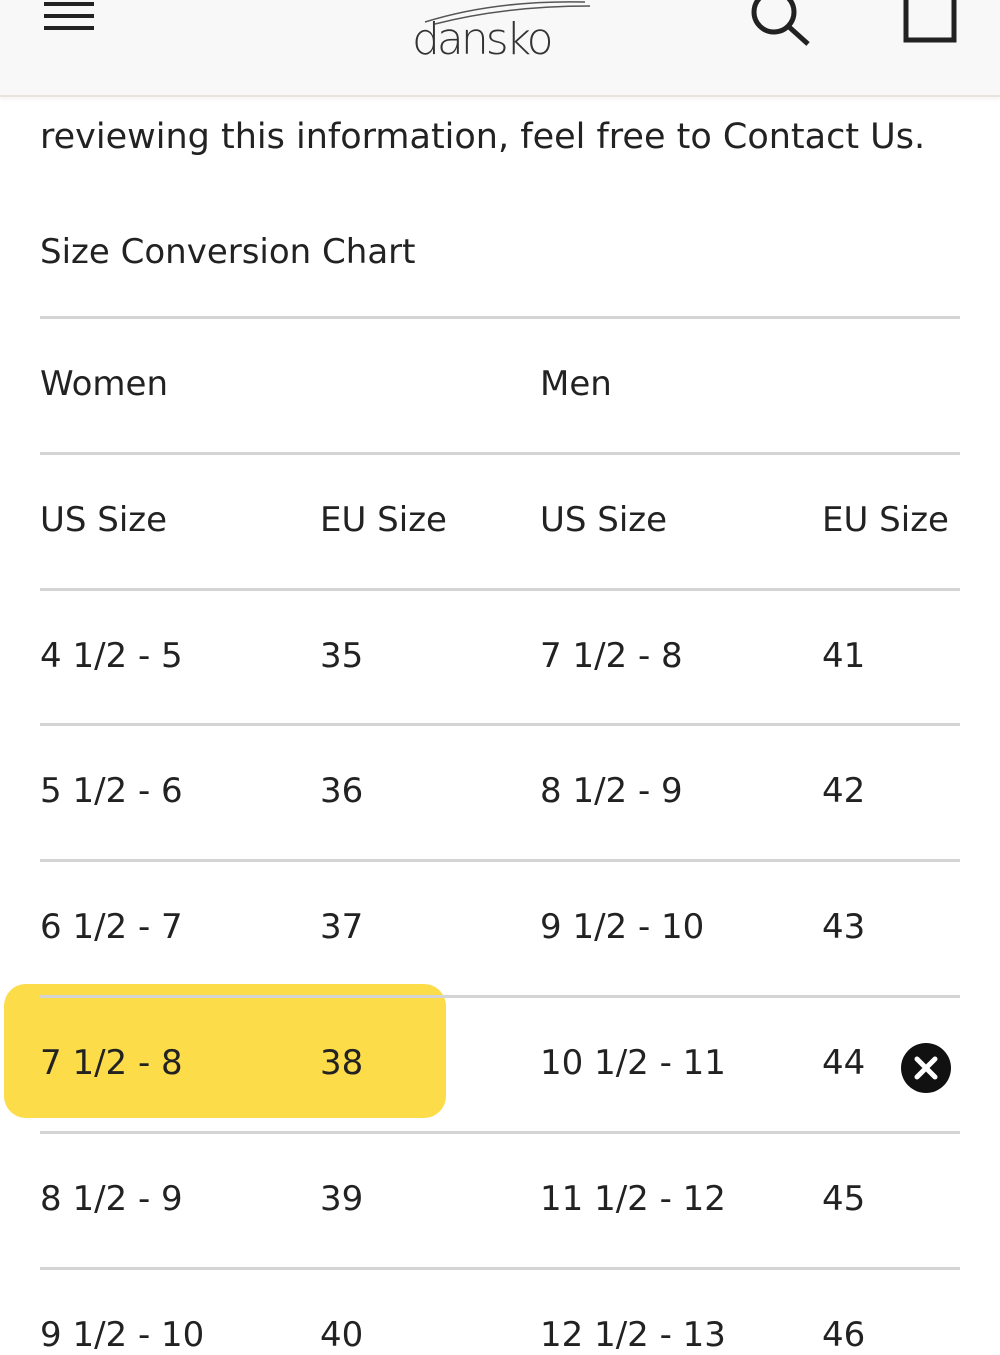 Image resolution: width=1000 pixels, height=1355 pixels. I want to click on table-cell: 38, so click(342, 1063).